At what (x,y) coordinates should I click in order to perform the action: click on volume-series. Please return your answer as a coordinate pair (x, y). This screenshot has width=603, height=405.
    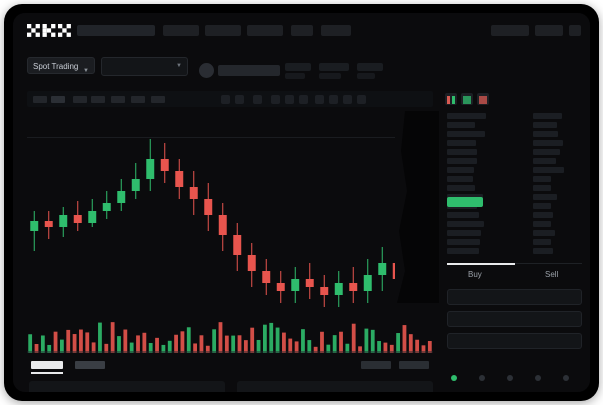
    Looking at the image, I should click on (230, 337).